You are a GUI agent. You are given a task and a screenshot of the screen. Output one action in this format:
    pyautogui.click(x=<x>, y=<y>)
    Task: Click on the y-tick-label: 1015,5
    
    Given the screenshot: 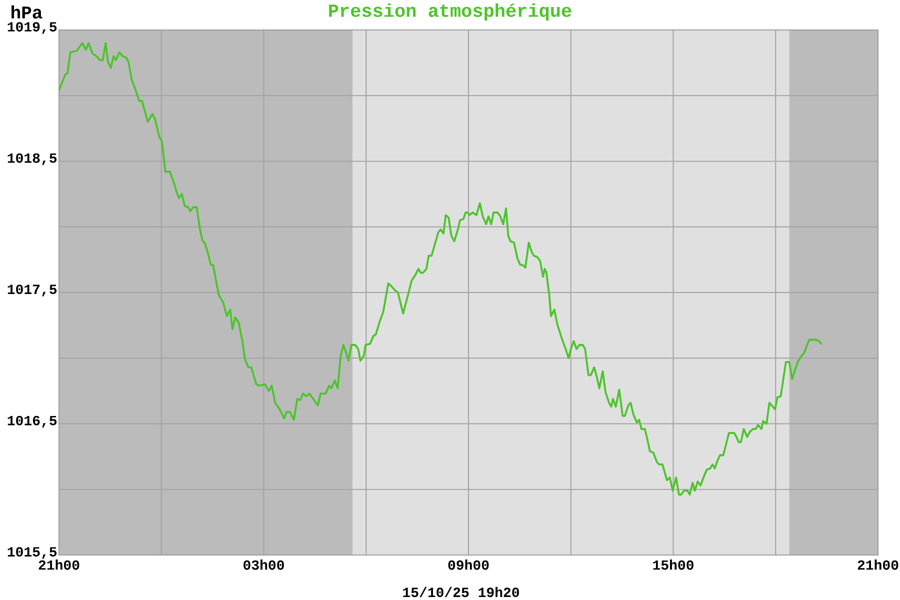 What is the action you would take?
    pyautogui.click(x=32, y=553)
    